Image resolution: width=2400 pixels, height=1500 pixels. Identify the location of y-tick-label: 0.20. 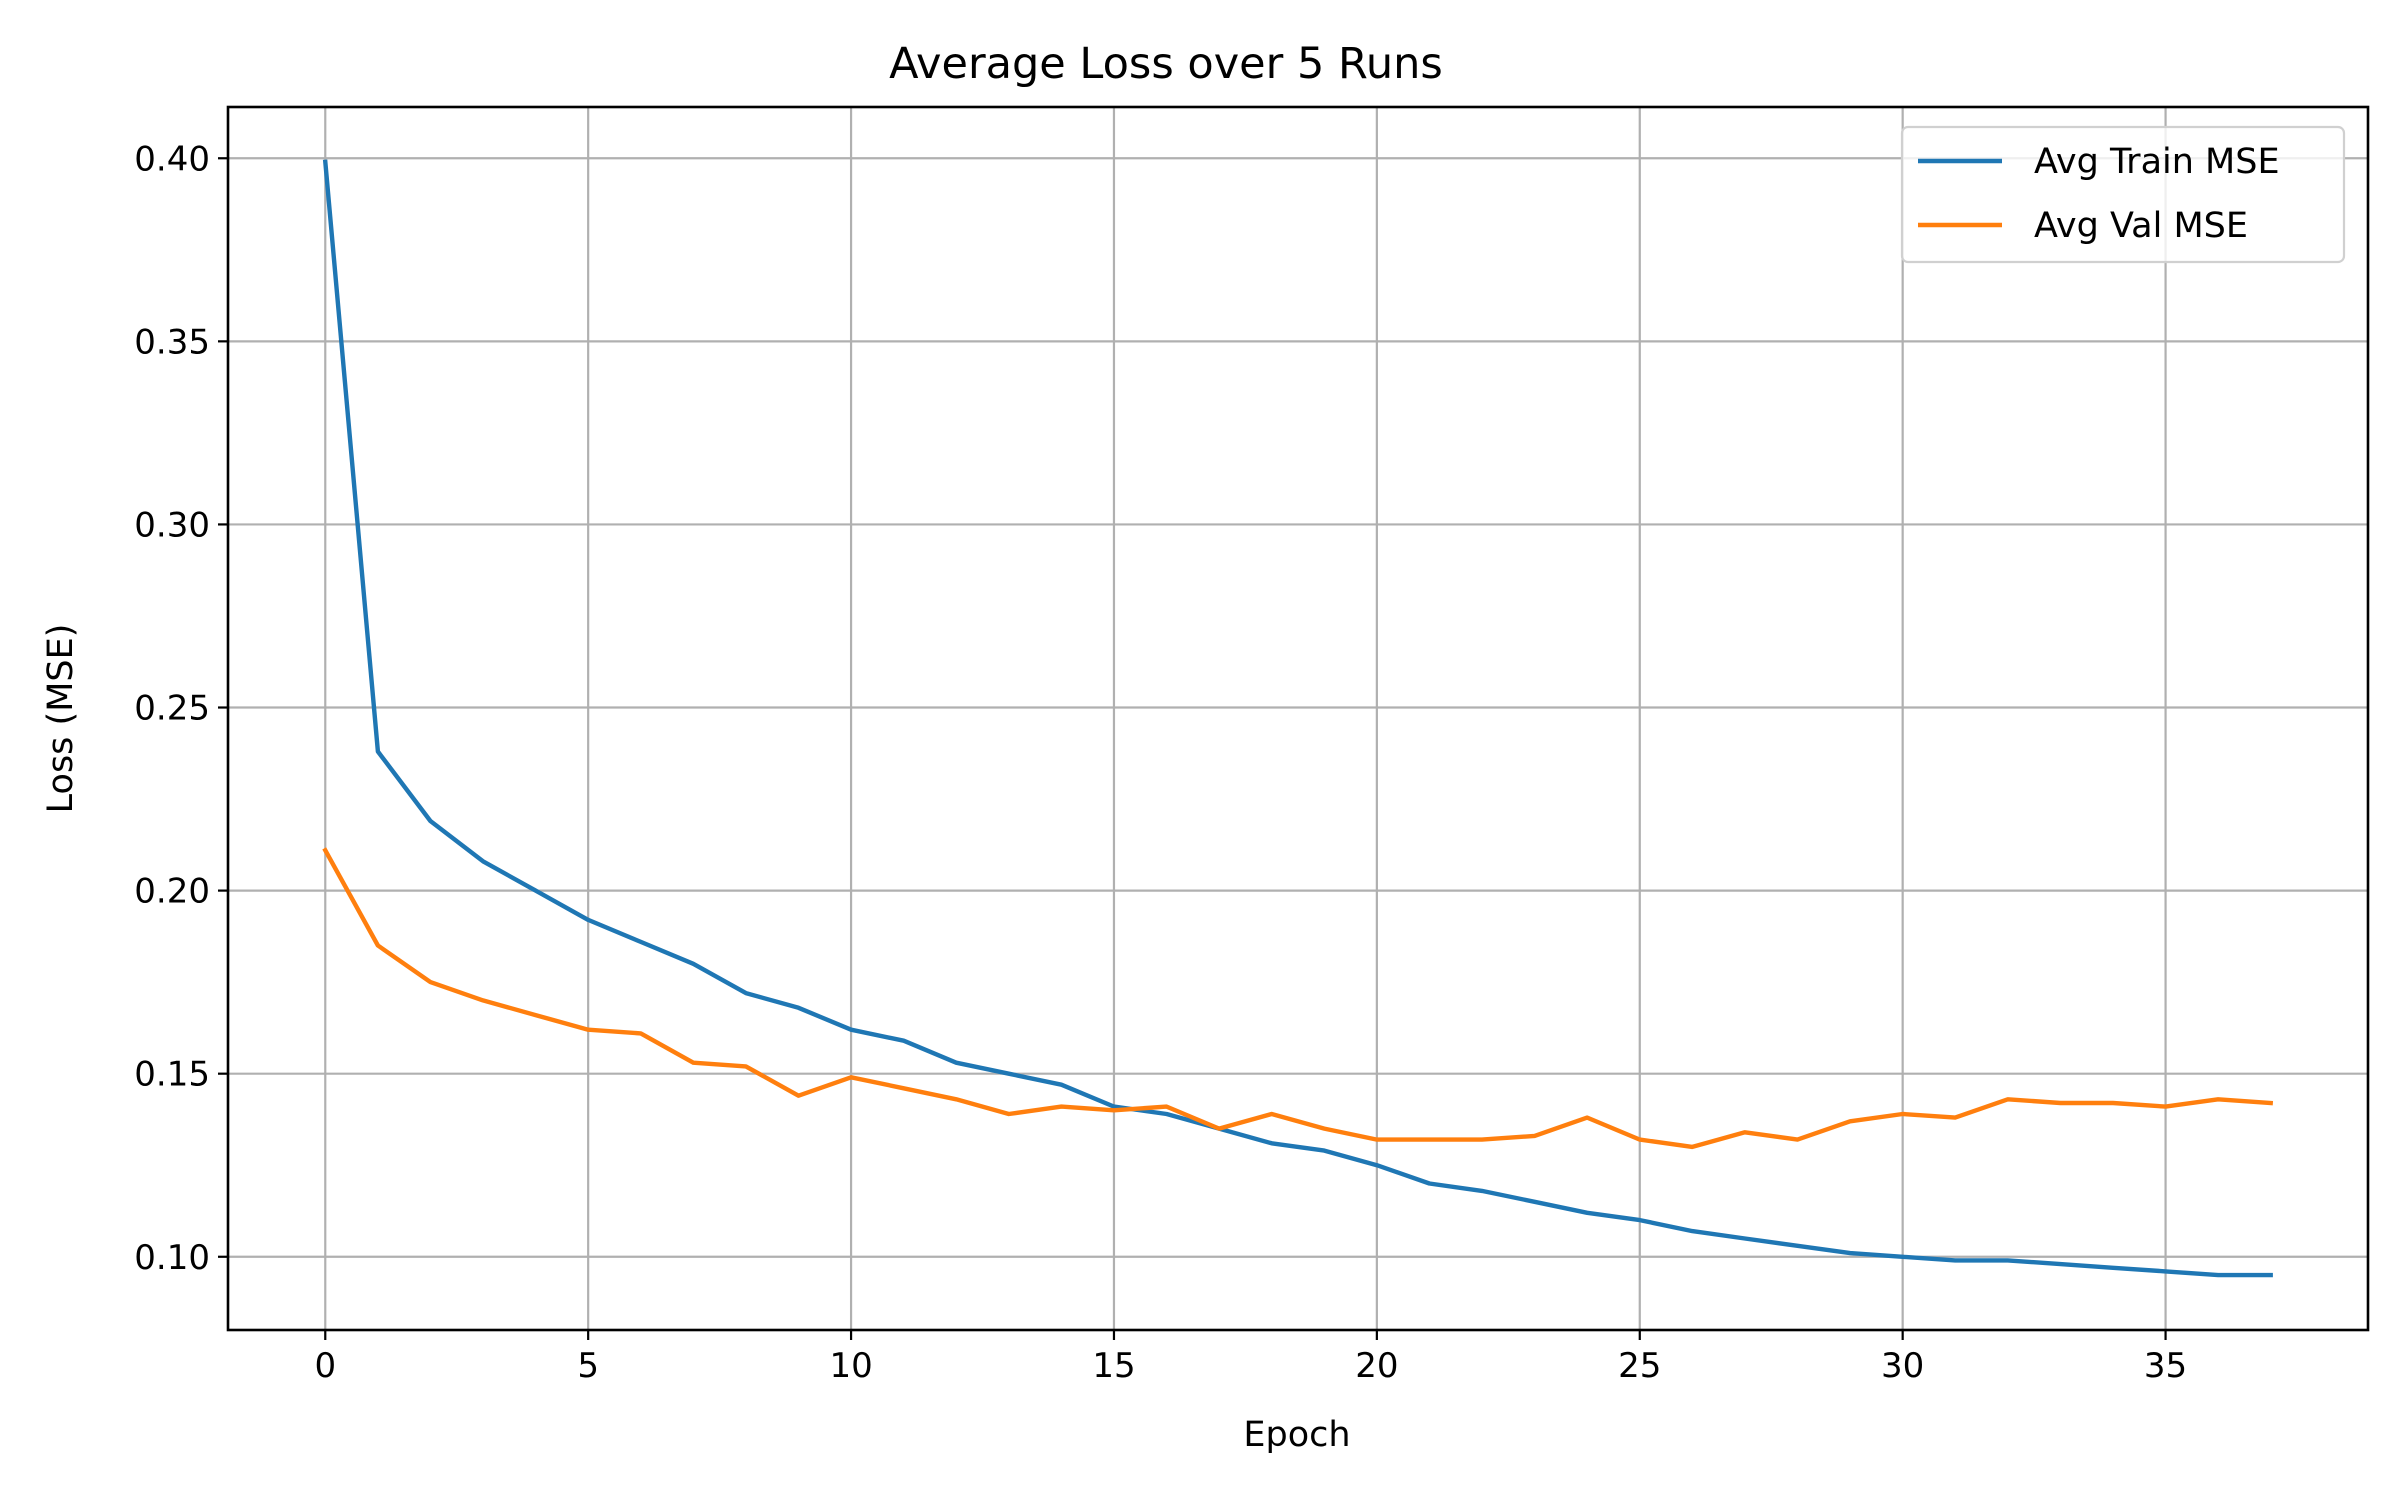
(172, 892).